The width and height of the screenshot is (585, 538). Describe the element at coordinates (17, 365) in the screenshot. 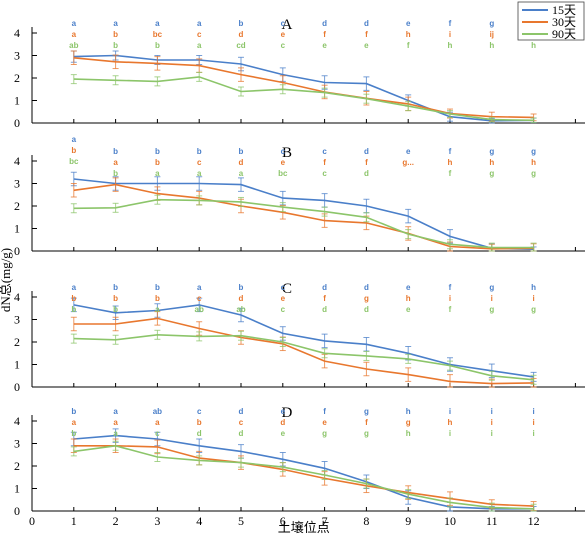

I see `y-tick-label: 1` at that location.